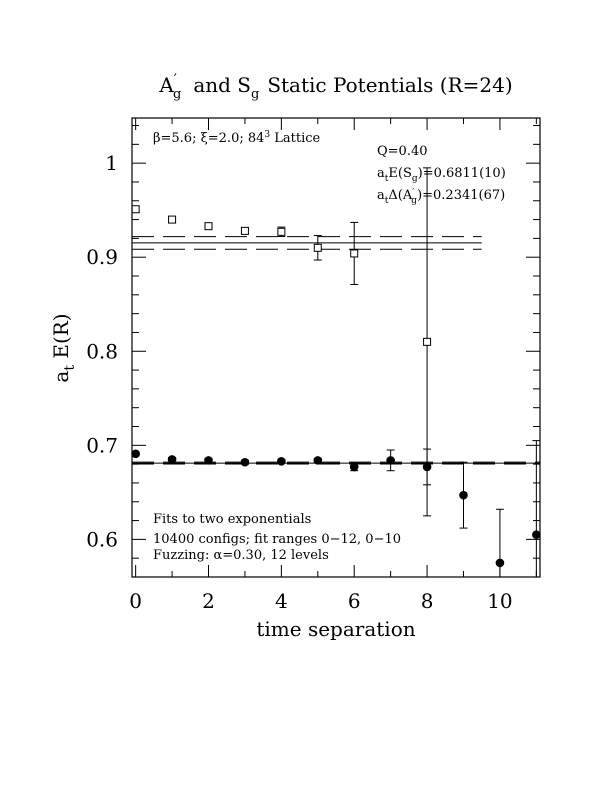  I want to click on title-mid: and S, so click(222, 85).